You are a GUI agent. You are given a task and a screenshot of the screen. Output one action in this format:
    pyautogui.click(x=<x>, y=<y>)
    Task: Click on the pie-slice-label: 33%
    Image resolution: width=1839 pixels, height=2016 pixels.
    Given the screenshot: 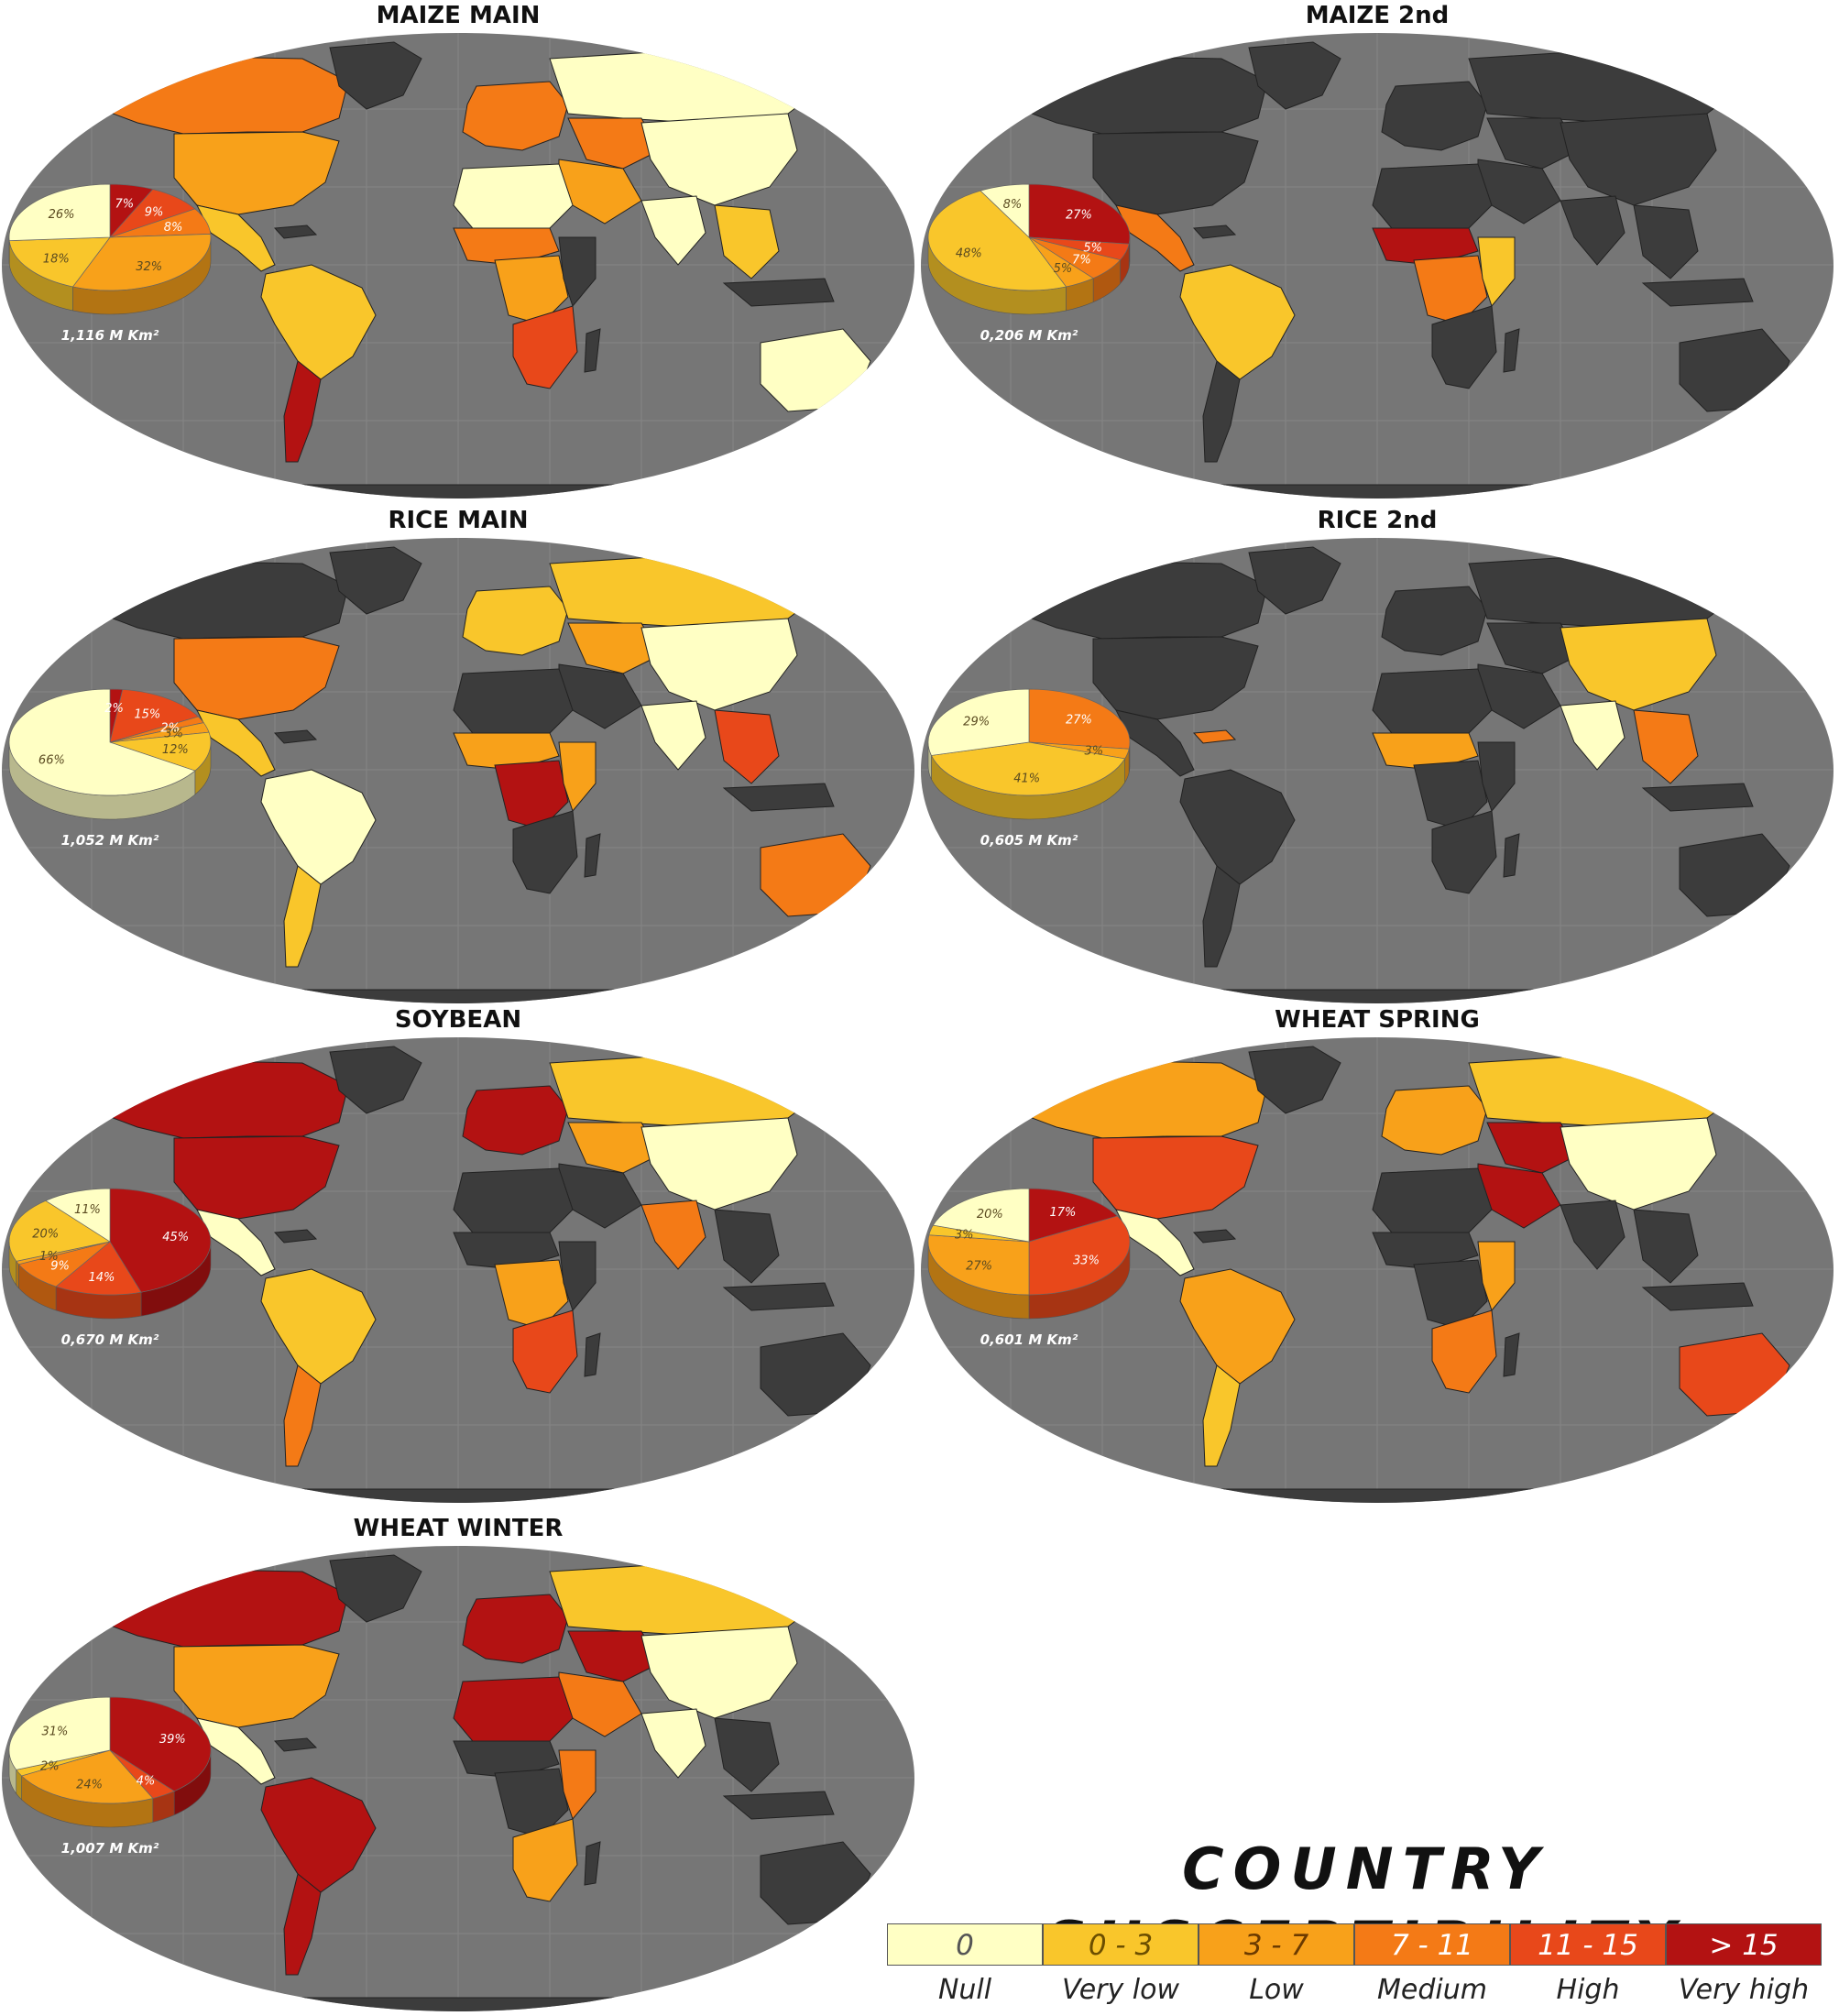 What is the action you would take?
    pyautogui.click(x=1087, y=1260)
    